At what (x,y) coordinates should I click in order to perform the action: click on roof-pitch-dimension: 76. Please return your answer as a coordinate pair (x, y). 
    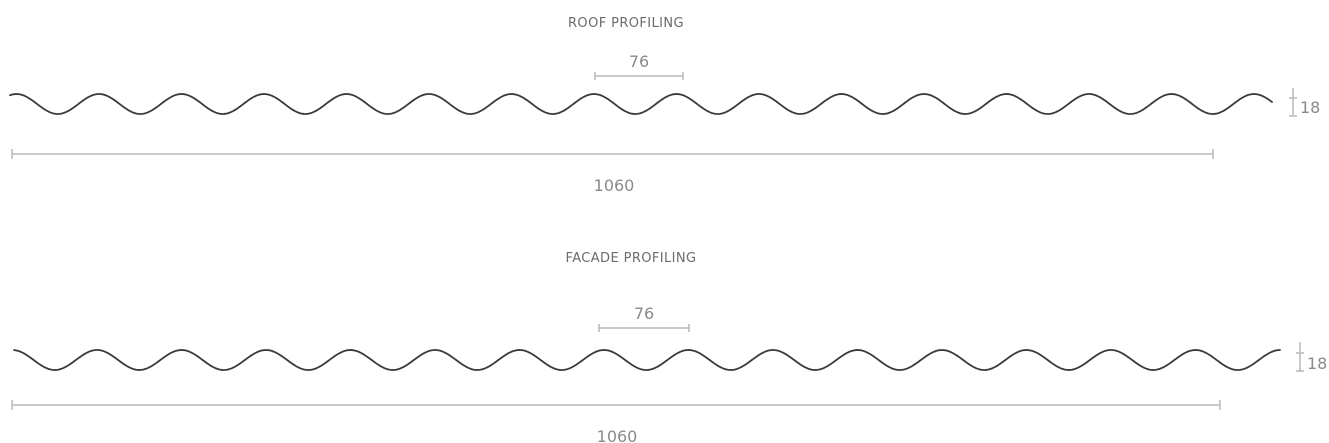
    Looking at the image, I should click on (639, 66).